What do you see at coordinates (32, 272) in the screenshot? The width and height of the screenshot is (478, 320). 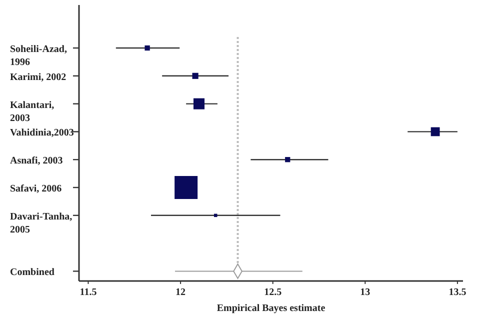 I see `y-tick-label: Combined` at bounding box center [32, 272].